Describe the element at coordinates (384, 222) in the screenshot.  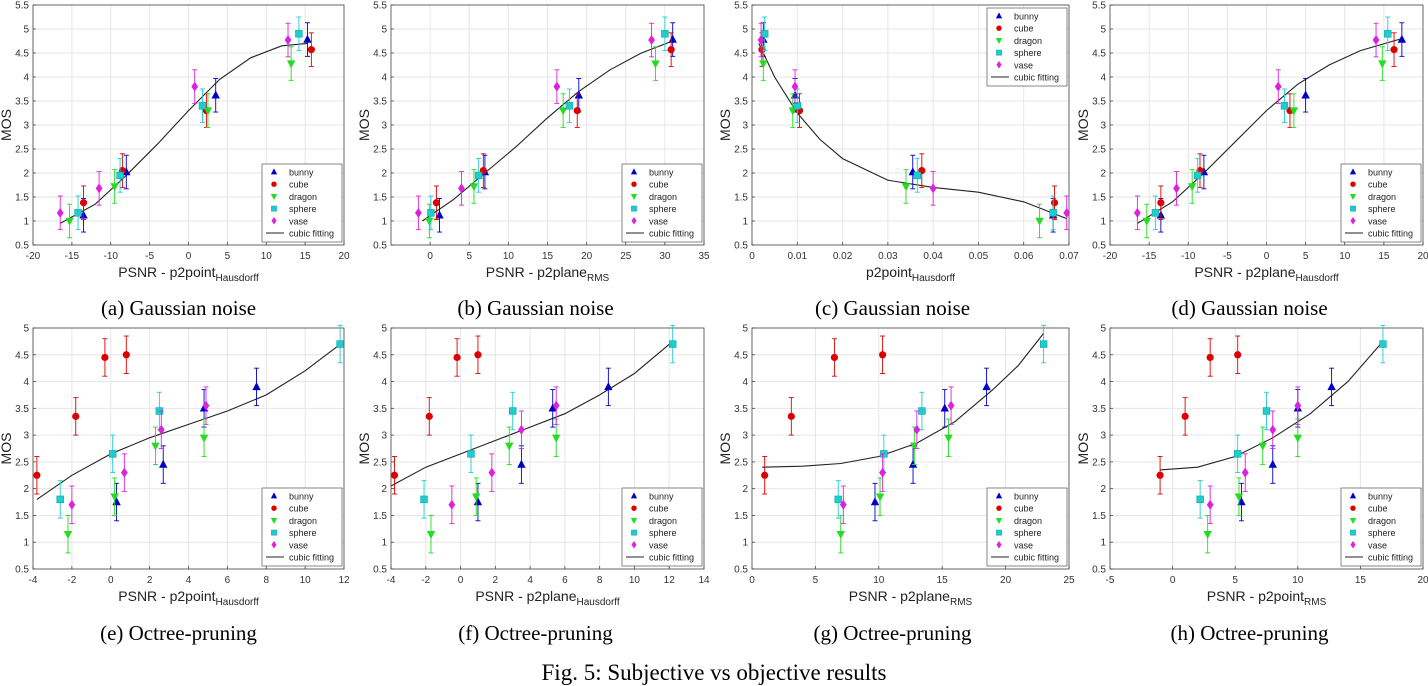
I see `y-tick-label: 1` at that location.